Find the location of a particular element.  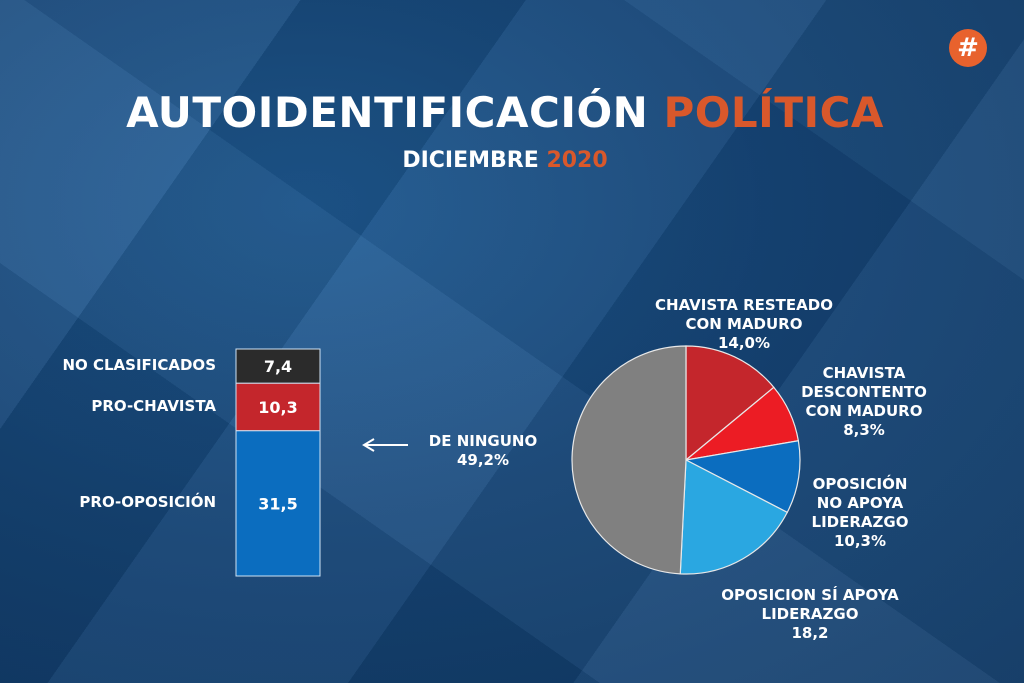

bar-category-label: NO CLASIFICADOS is located at coordinates (139, 365).